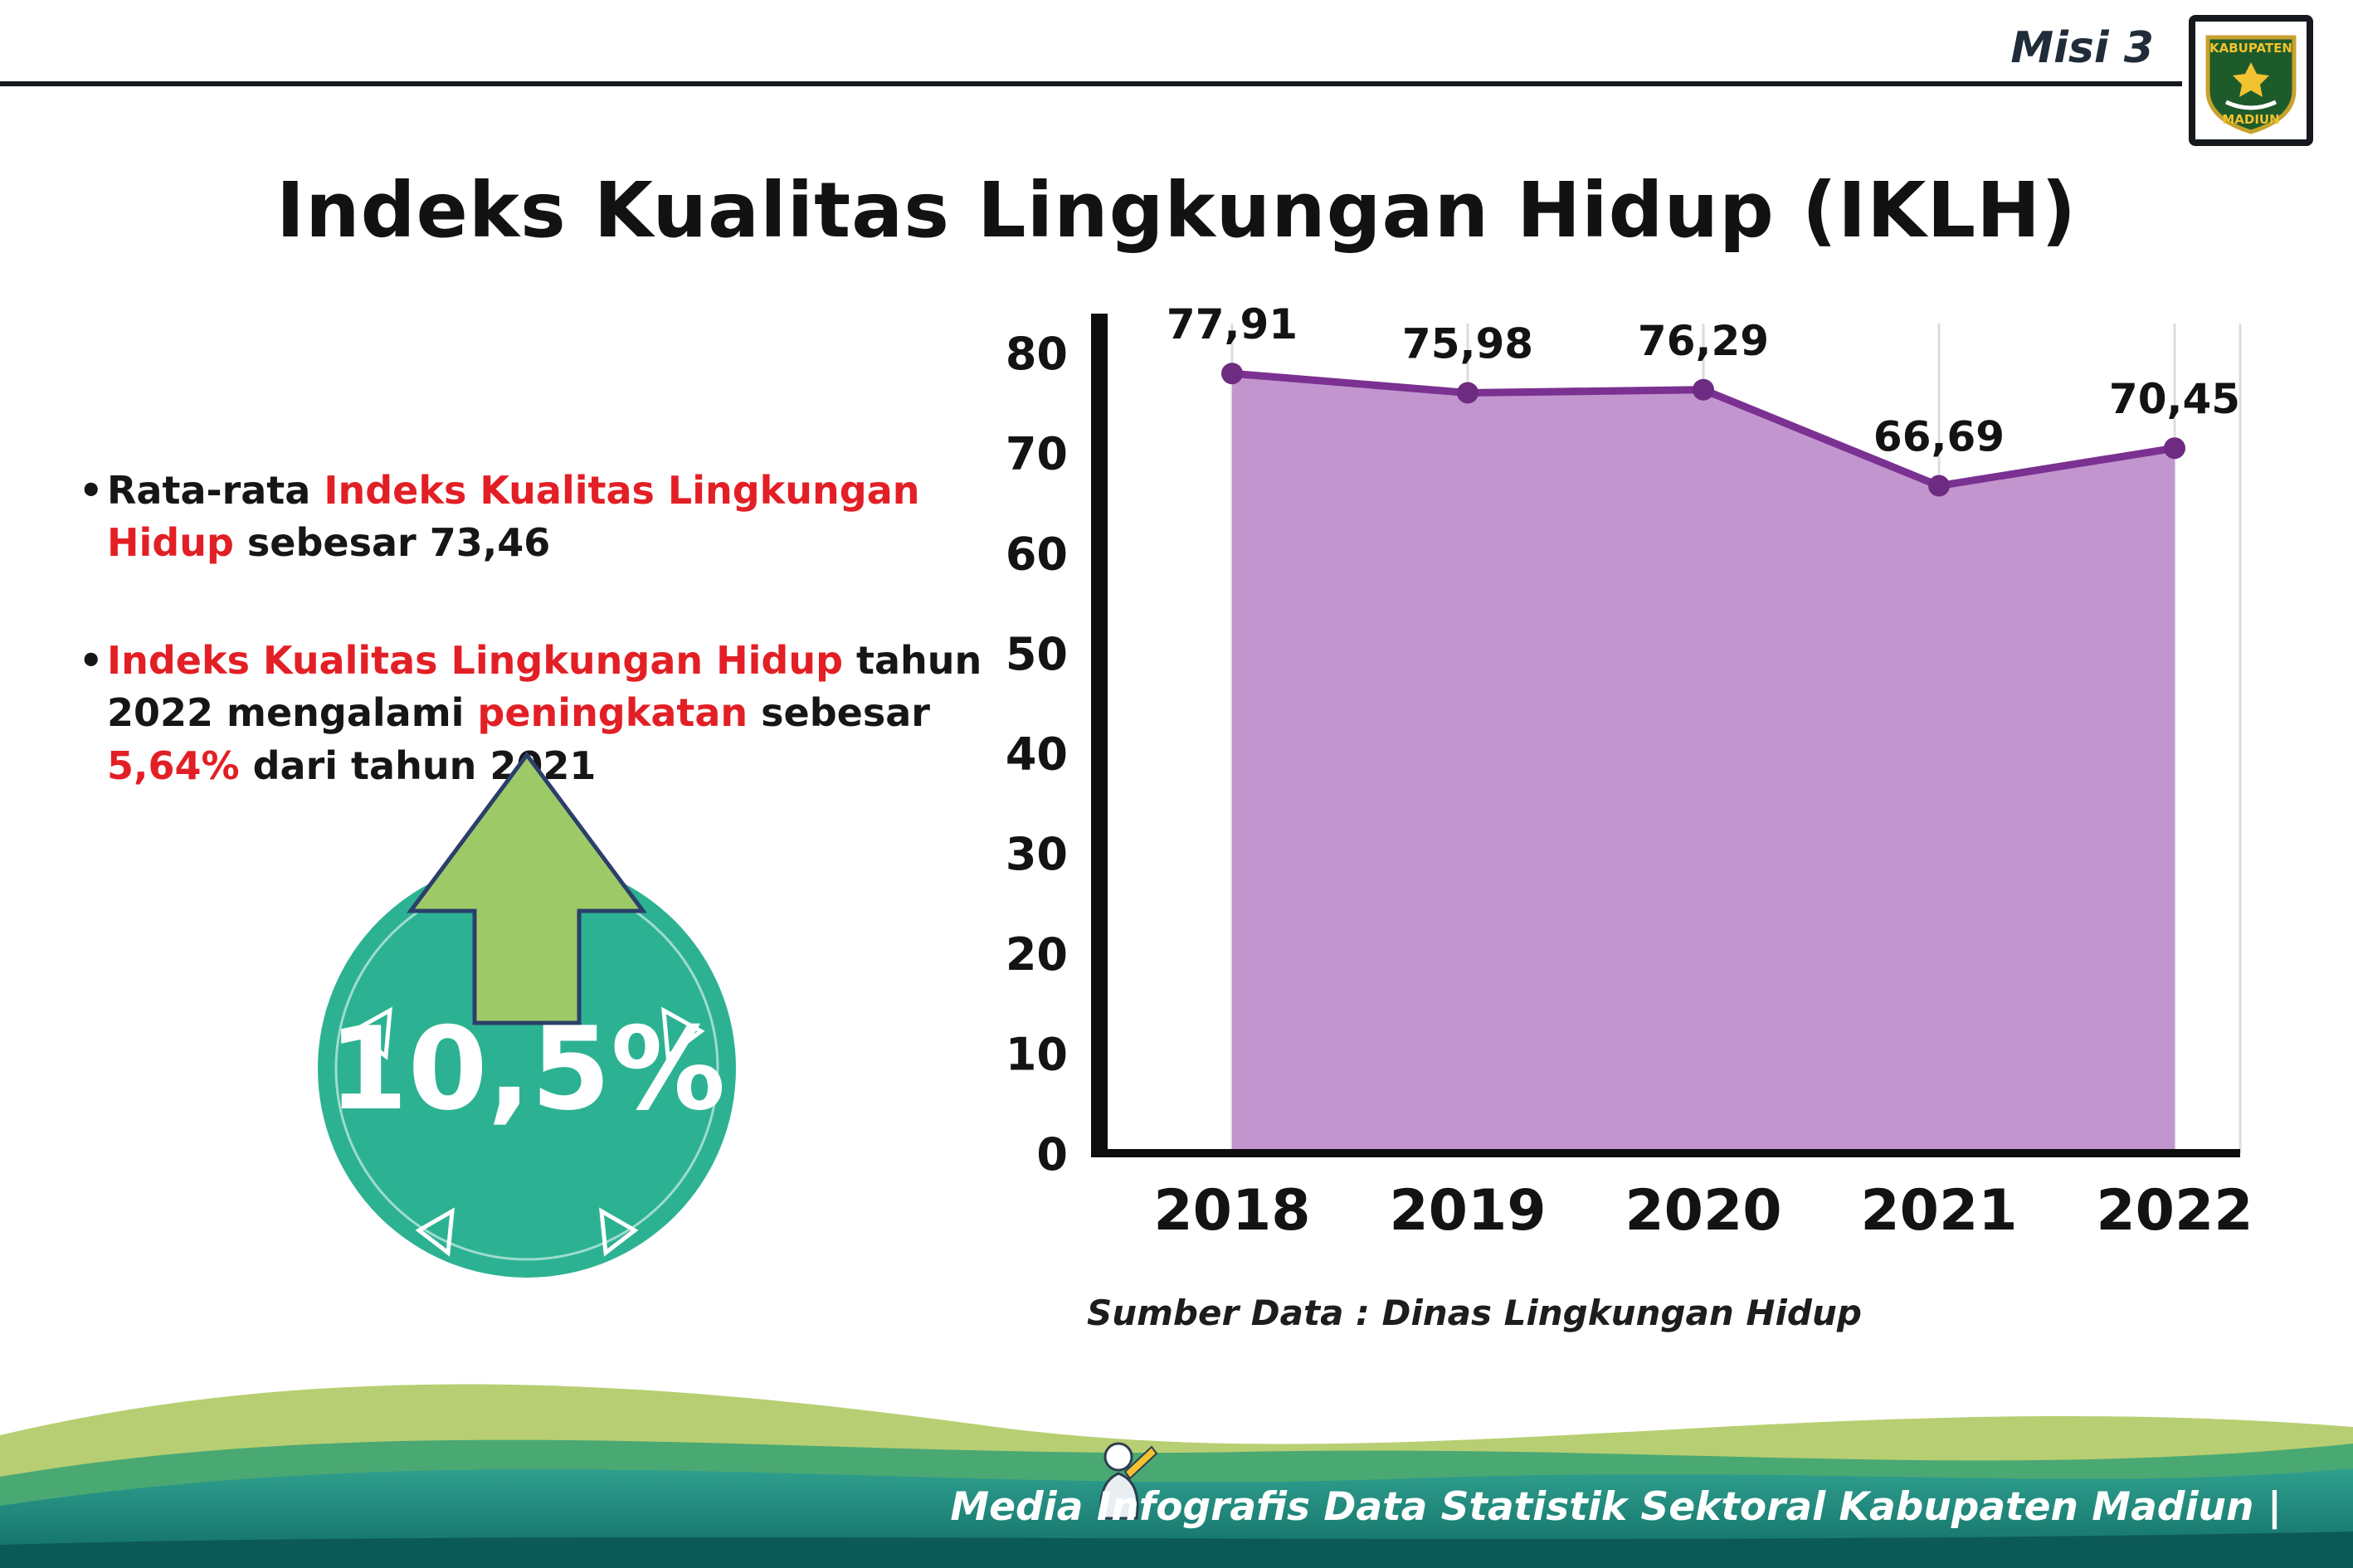 Image resolution: width=2353 pixels, height=1568 pixels. What do you see at coordinates (1703, 341) in the screenshot?
I see `data-label: 76,29` at bounding box center [1703, 341].